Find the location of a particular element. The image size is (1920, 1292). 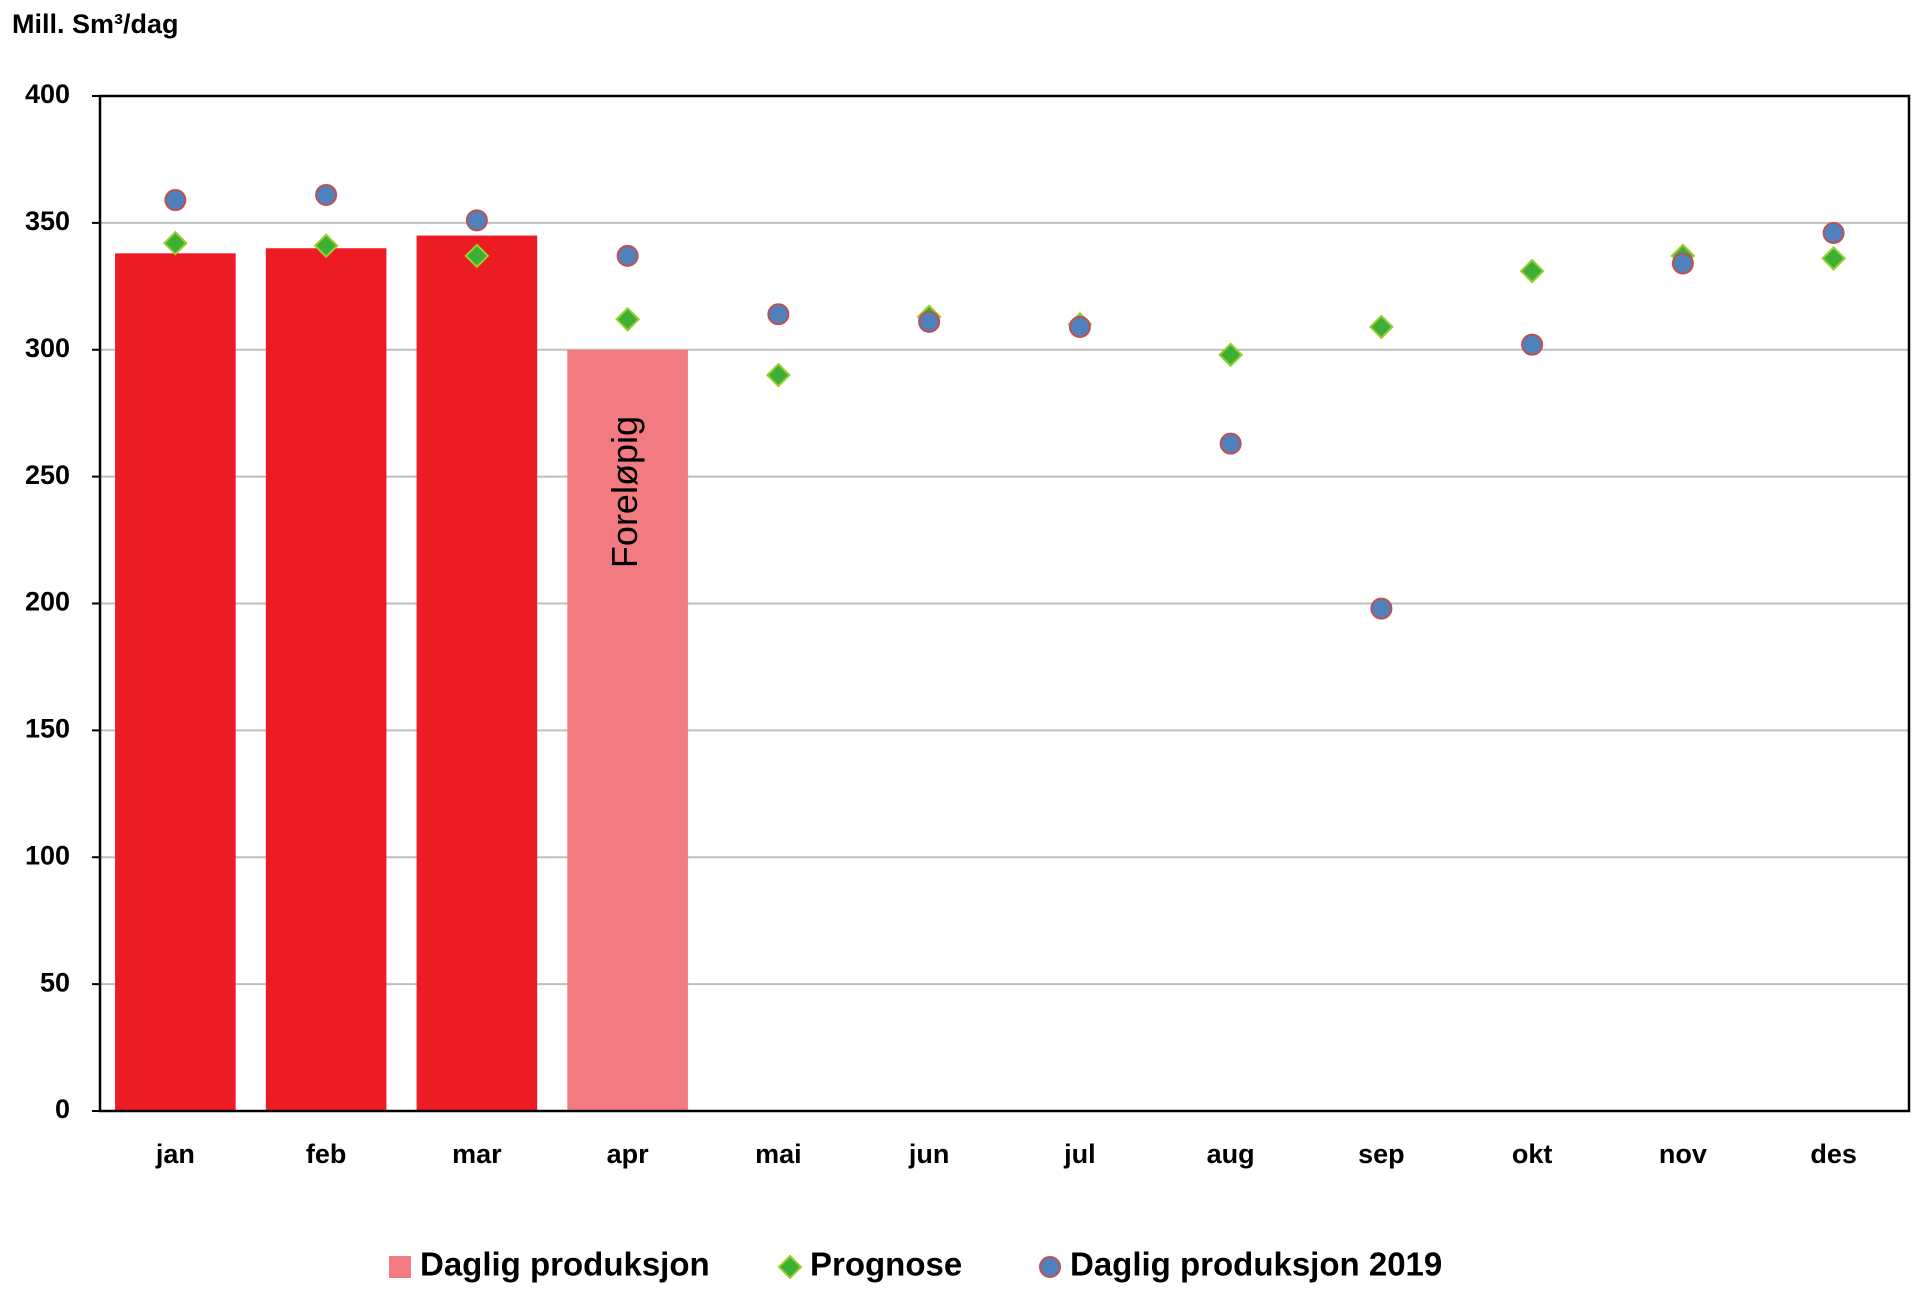

legend-label: Daglig produksjon 2019 is located at coordinates (1256, 1264).